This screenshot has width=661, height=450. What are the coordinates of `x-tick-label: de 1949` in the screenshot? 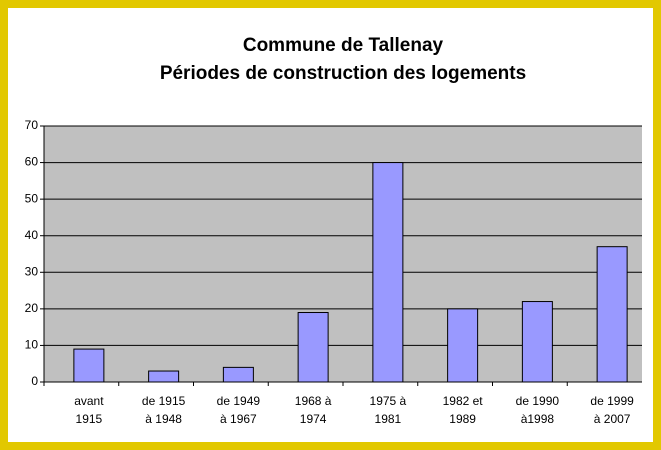 It's located at (239, 401).